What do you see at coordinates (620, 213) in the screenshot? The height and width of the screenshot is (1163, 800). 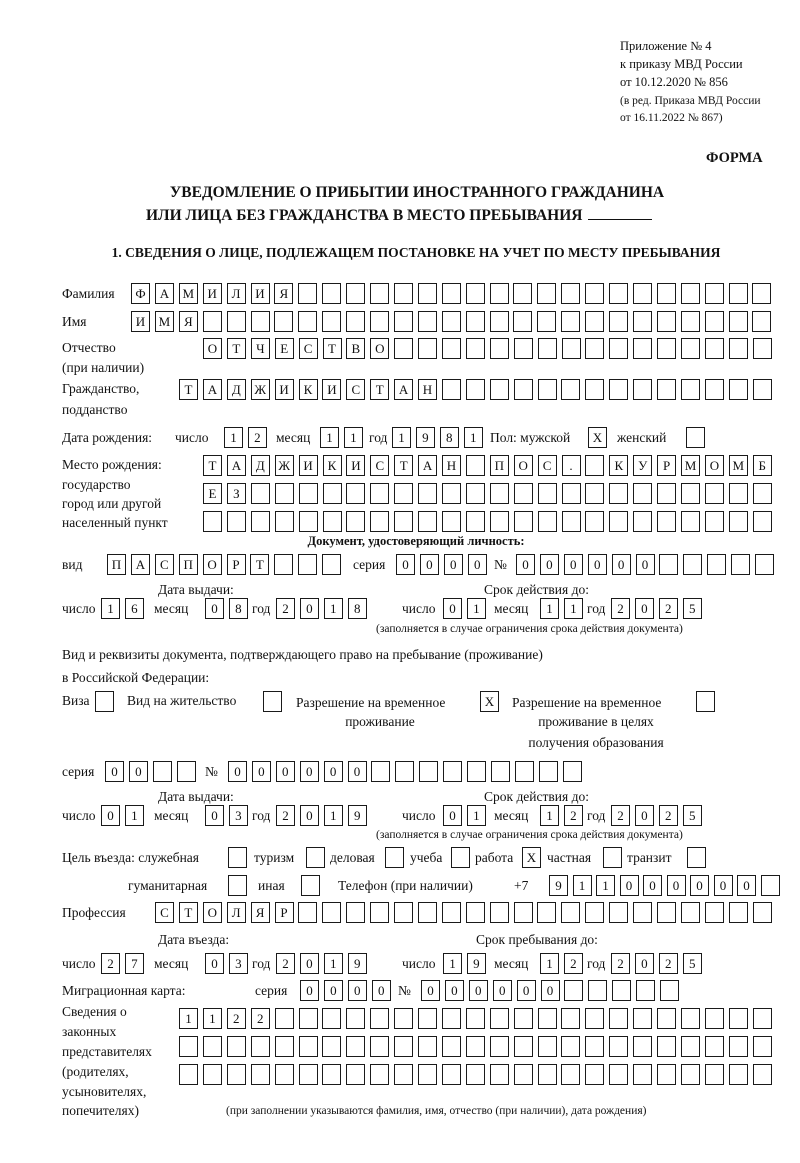 I see `place-underline` at bounding box center [620, 213].